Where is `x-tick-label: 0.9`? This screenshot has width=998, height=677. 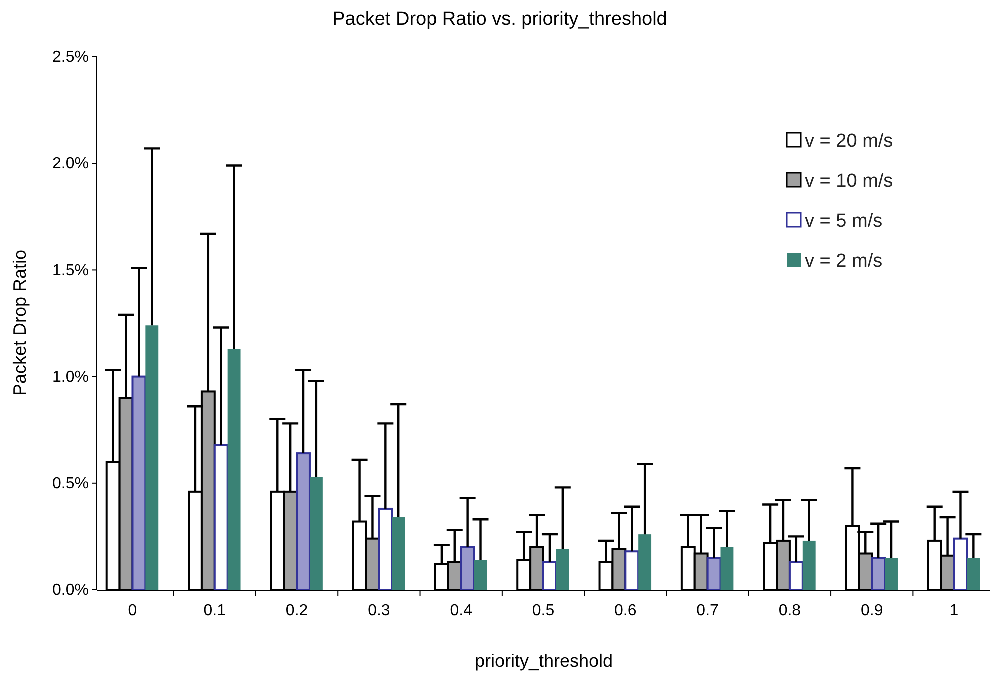
x-tick-label: 0.9 is located at coordinates (872, 611).